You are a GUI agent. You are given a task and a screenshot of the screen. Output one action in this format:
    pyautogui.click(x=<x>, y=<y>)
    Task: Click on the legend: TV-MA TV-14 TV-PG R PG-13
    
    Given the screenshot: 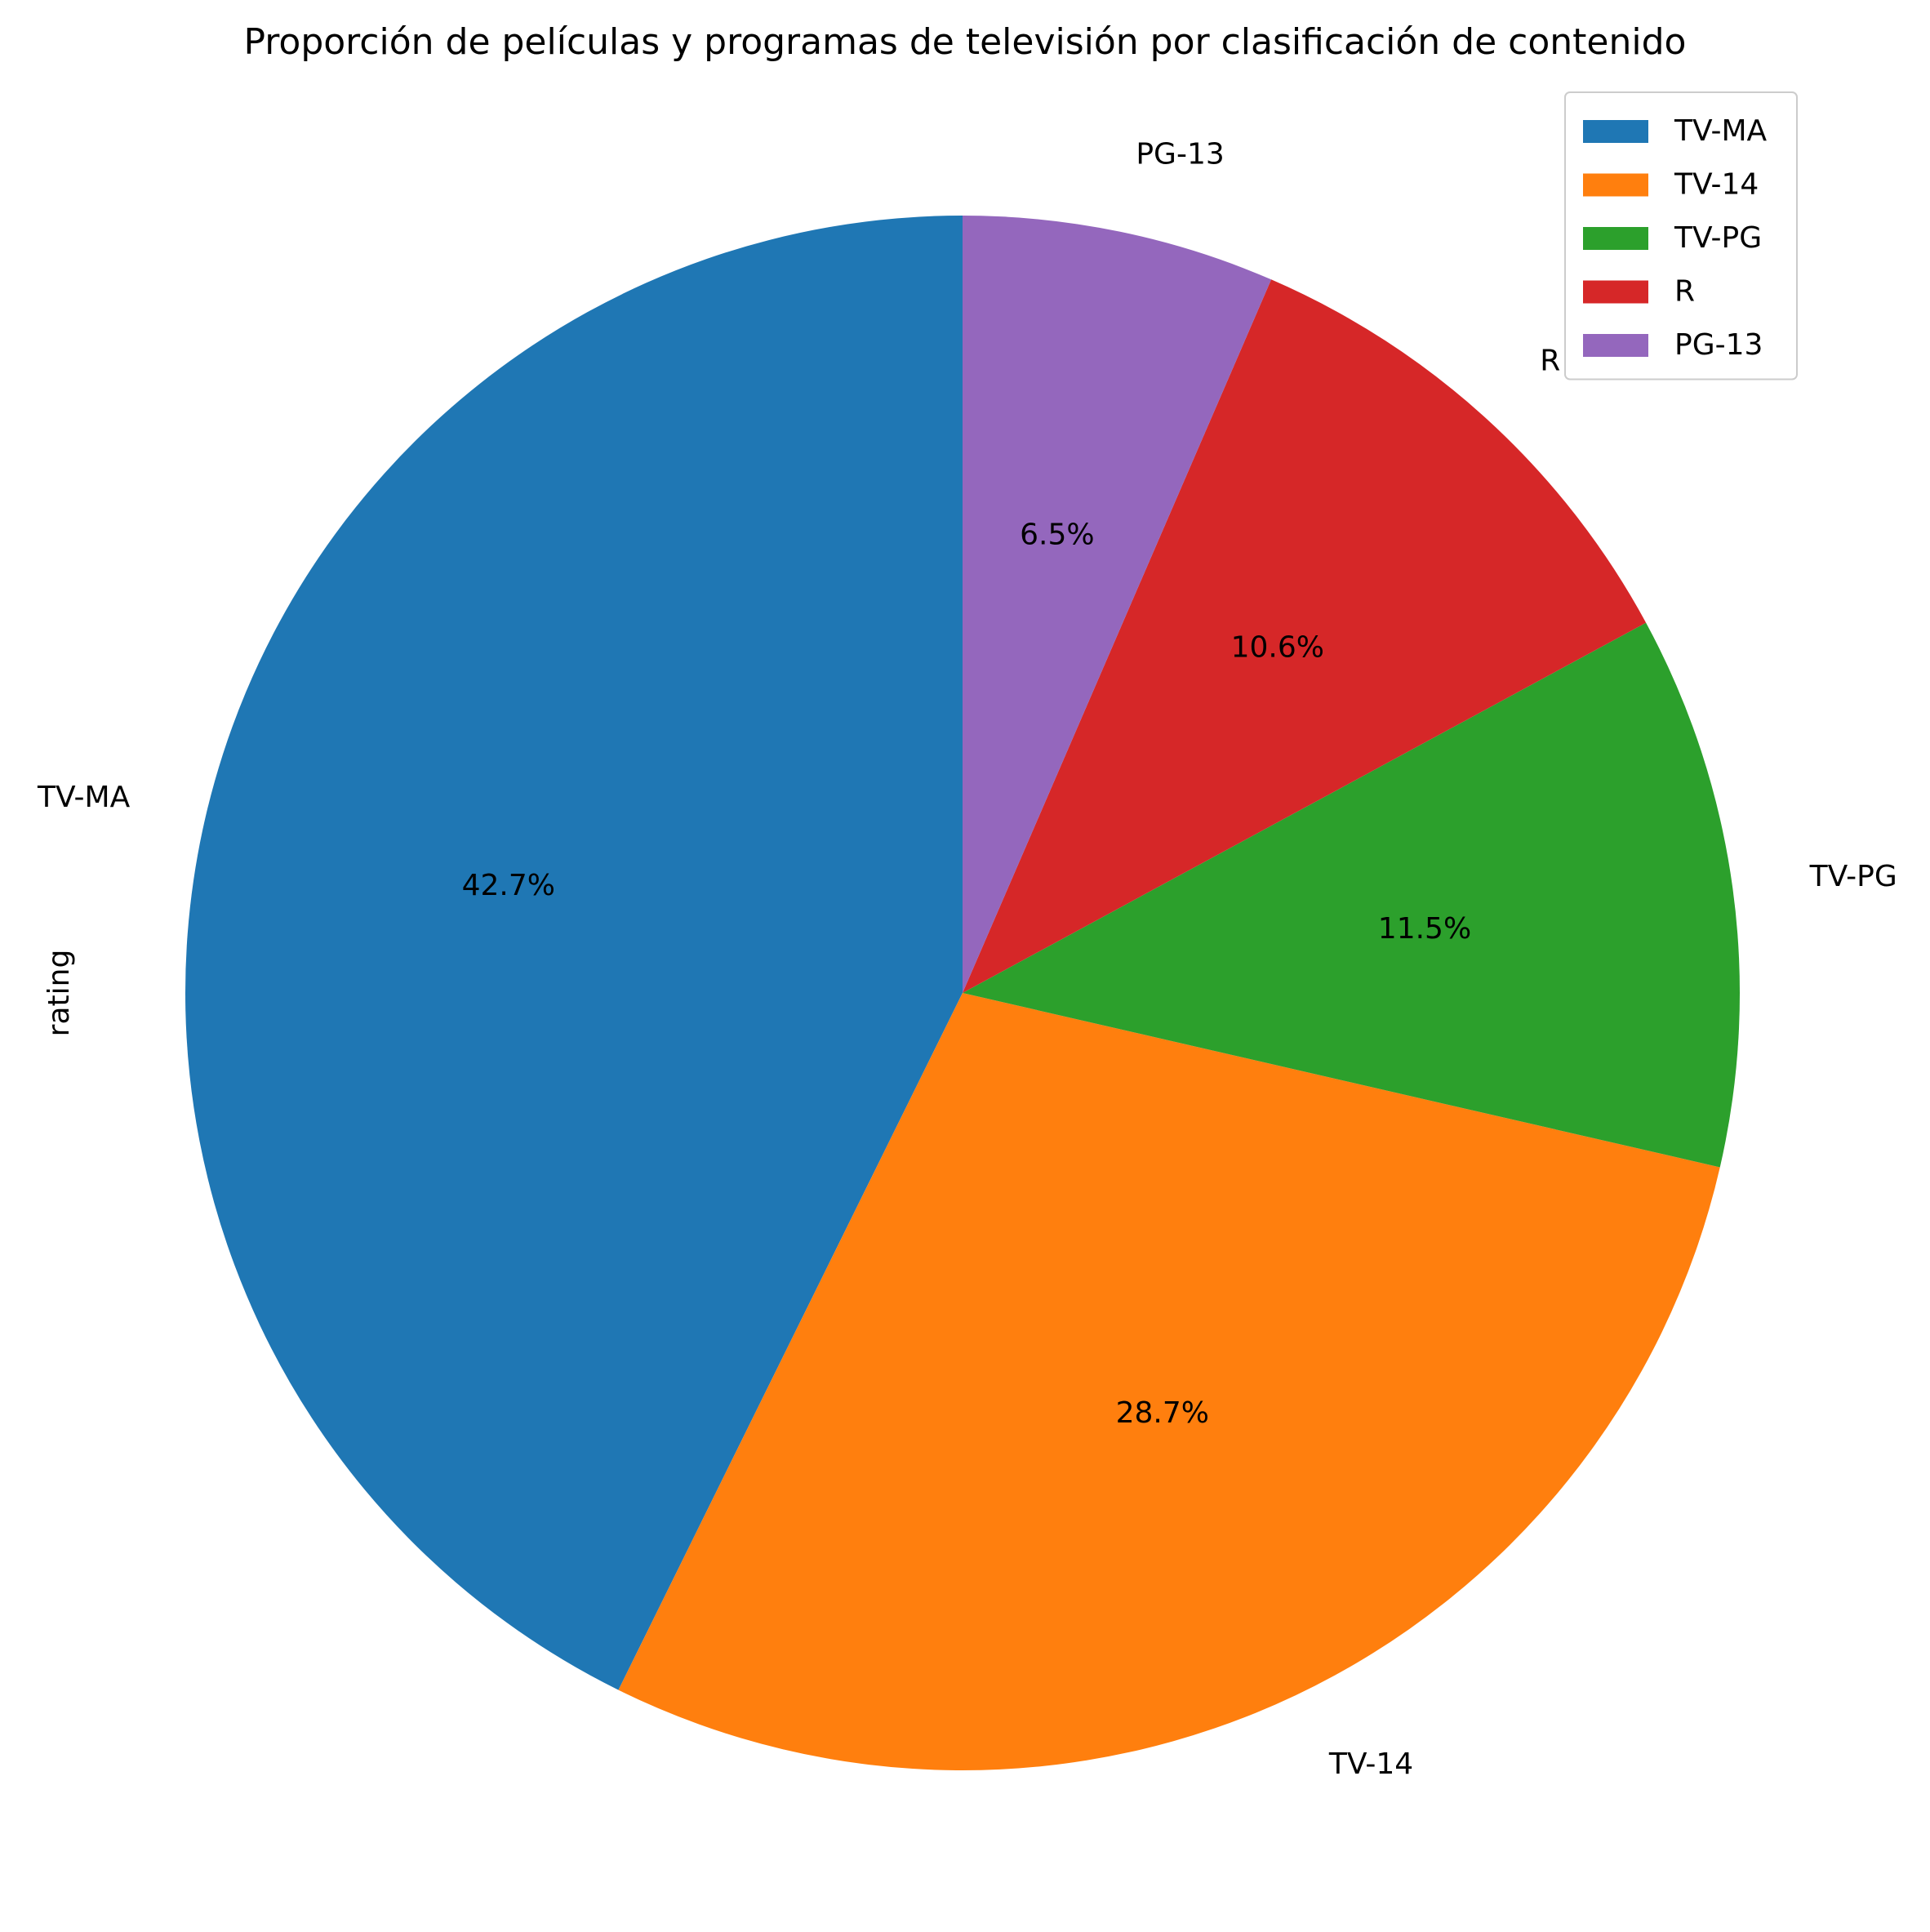 What is the action you would take?
    pyautogui.click(x=1681, y=236)
    